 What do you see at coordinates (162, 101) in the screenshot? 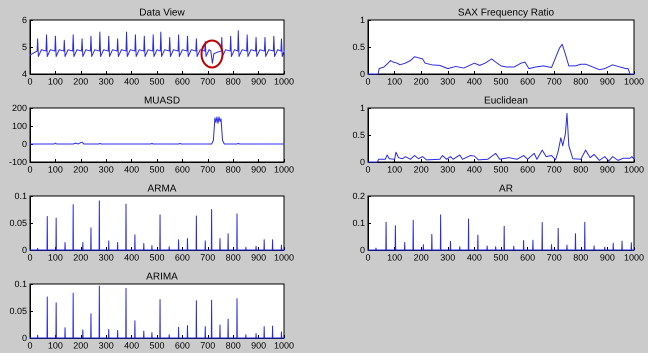
I see `chart-title: MUASD` at bounding box center [162, 101].